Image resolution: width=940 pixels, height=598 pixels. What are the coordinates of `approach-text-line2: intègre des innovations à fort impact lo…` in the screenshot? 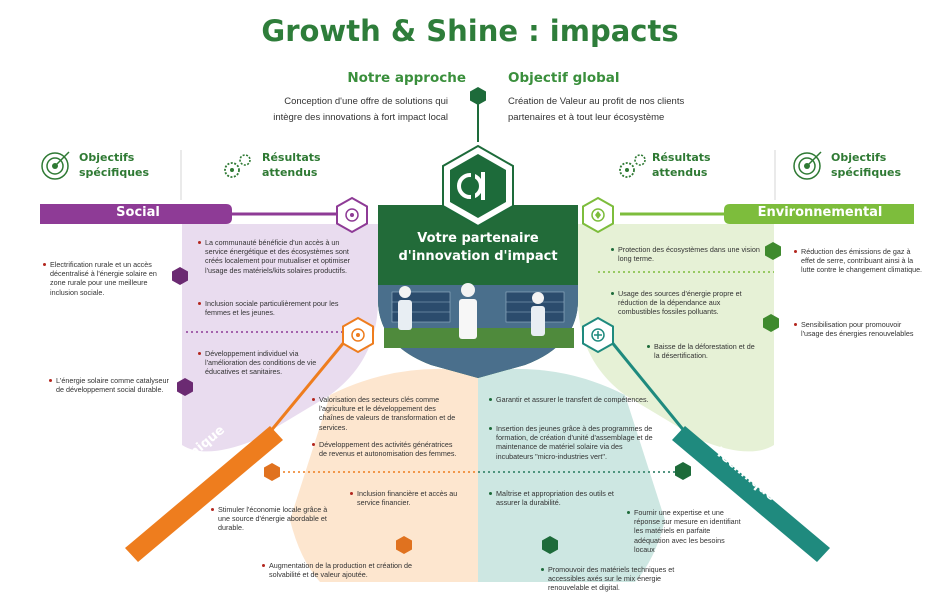 It's located at (360, 117).